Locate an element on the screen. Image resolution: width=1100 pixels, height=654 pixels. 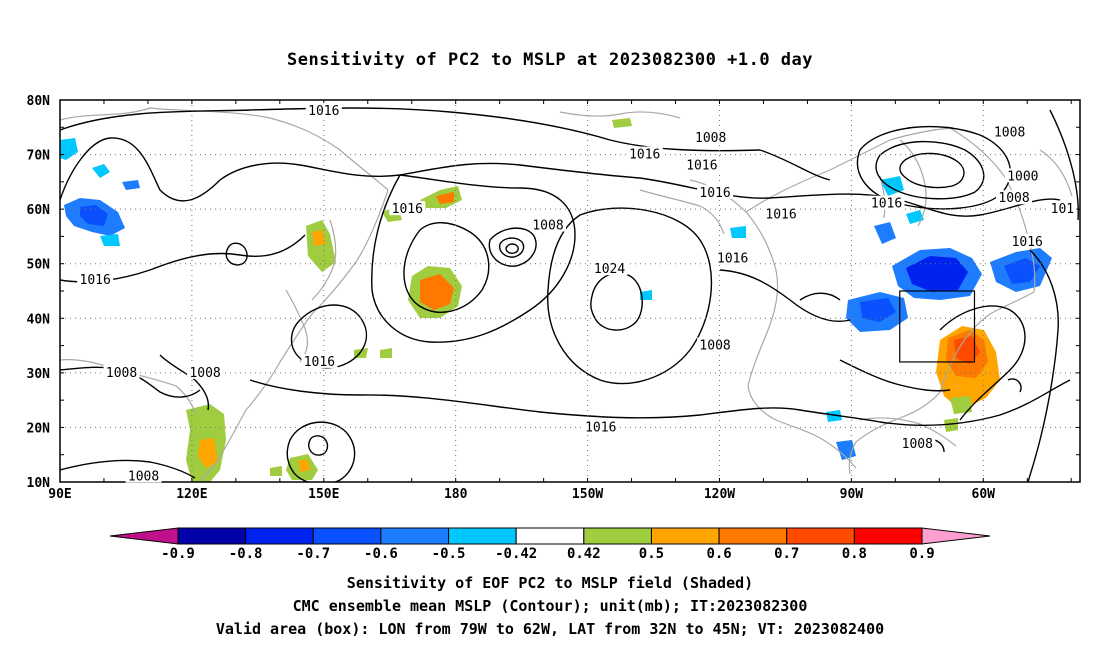
lat-label: 80N is located at coordinates (39, 101).